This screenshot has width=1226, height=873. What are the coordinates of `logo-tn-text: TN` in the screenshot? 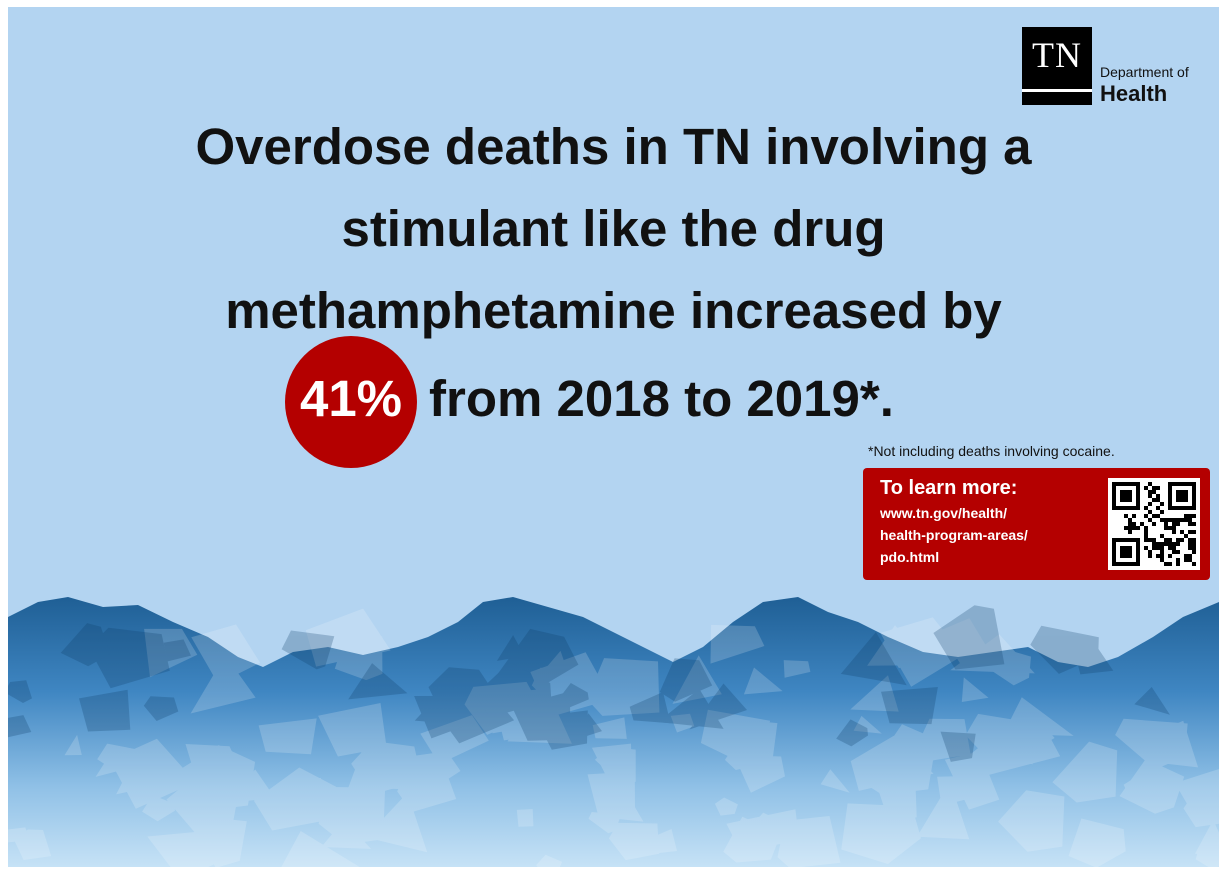 It's located at (1057, 55).